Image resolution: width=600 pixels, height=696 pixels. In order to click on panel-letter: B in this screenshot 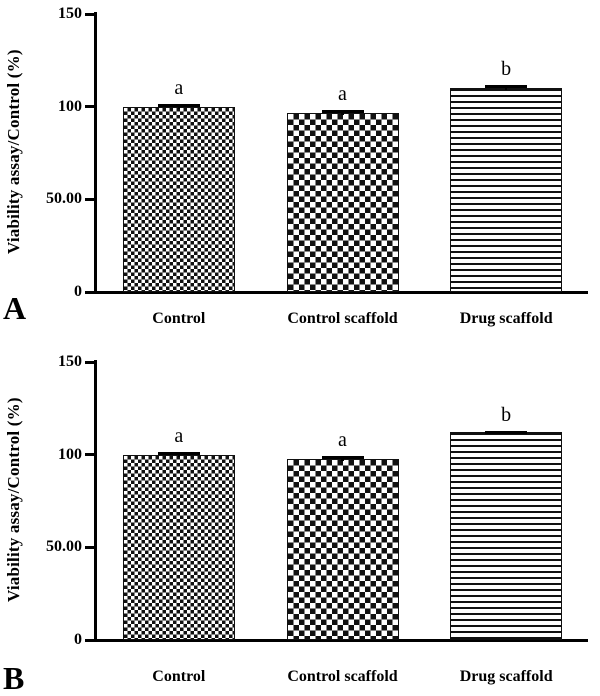, I will do `click(14, 678)`.